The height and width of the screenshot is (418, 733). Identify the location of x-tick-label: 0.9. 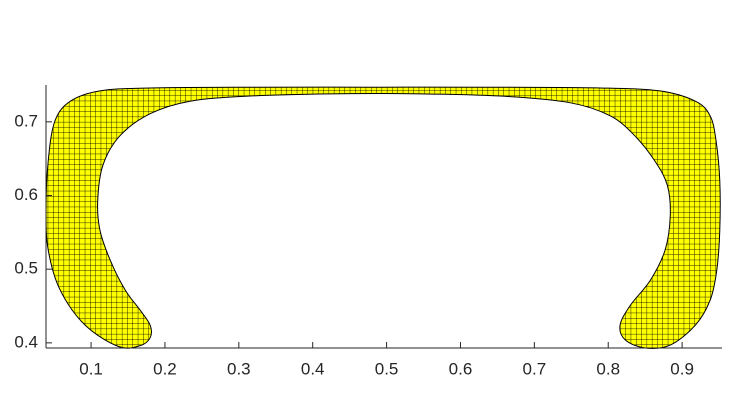
(682, 368).